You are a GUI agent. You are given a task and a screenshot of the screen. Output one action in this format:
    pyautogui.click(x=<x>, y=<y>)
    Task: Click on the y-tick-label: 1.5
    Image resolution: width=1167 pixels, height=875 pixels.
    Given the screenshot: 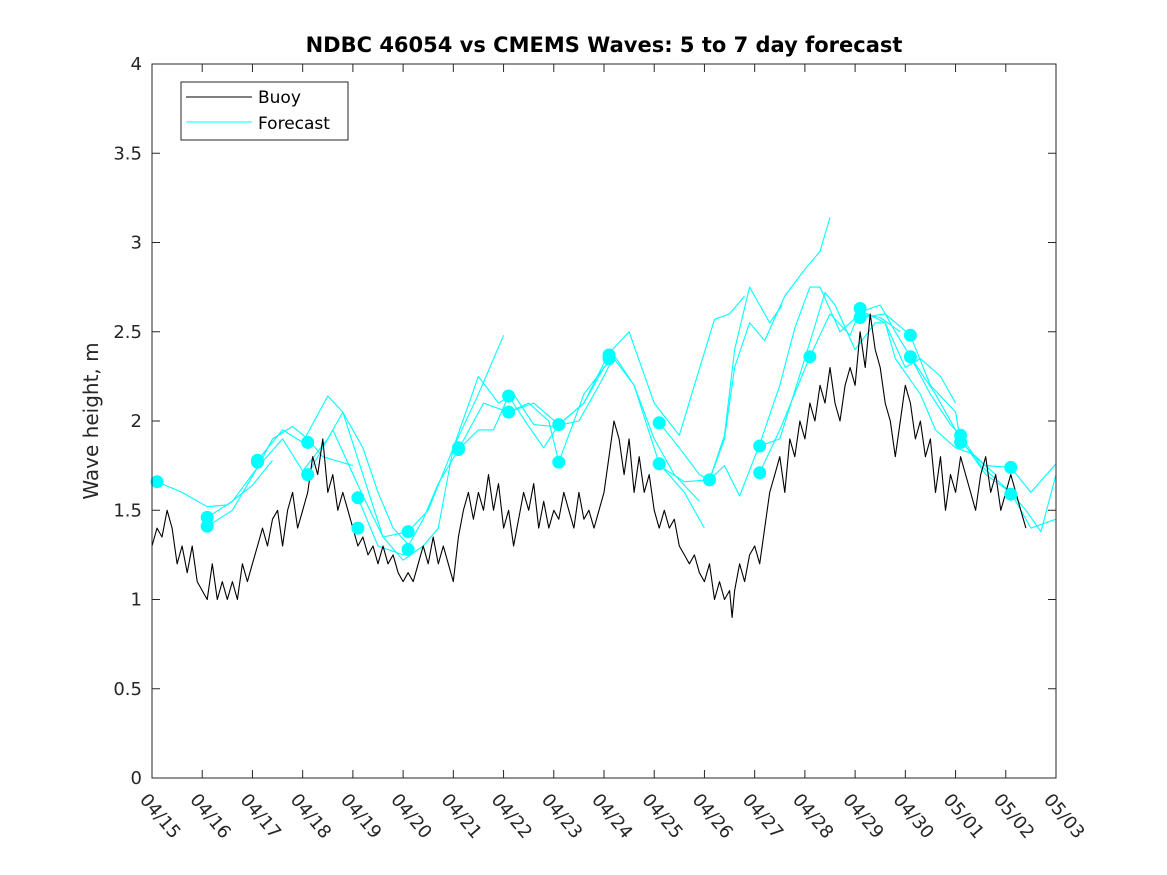 What is the action you would take?
    pyautogui.click(x=127, y=510)
    